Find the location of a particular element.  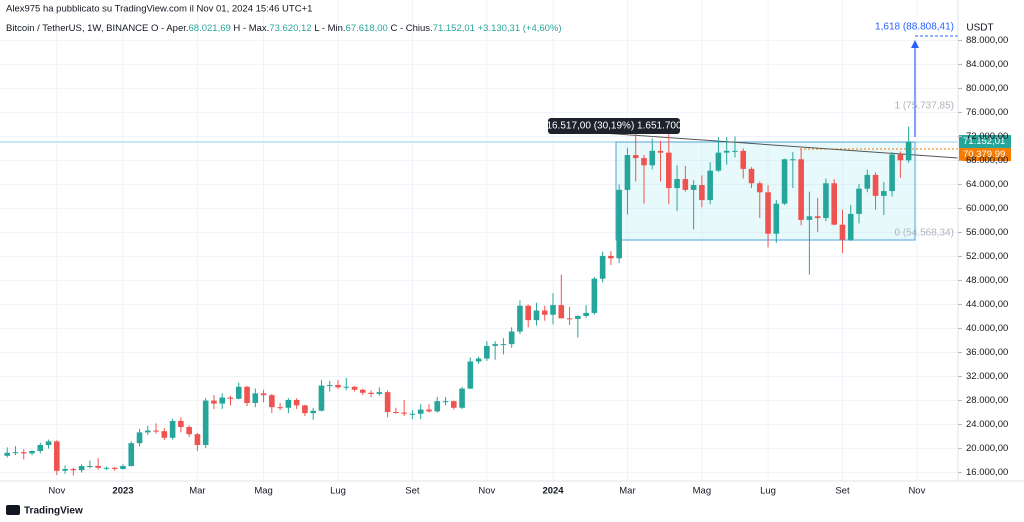

price-badge is located at coordinates (985, 155).